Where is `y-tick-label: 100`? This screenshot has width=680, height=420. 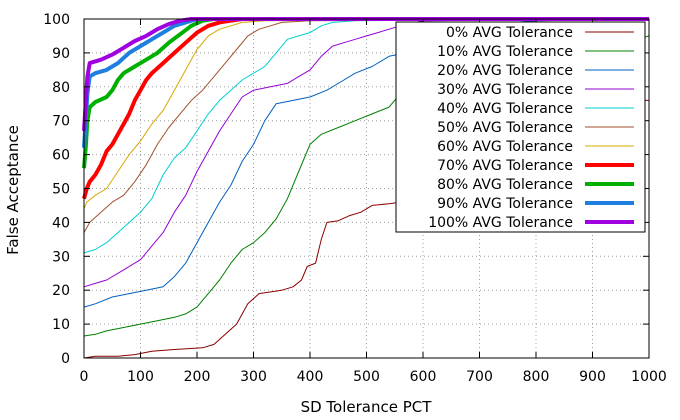
y-tick-label: 100 is located at coordinates (56, 20).